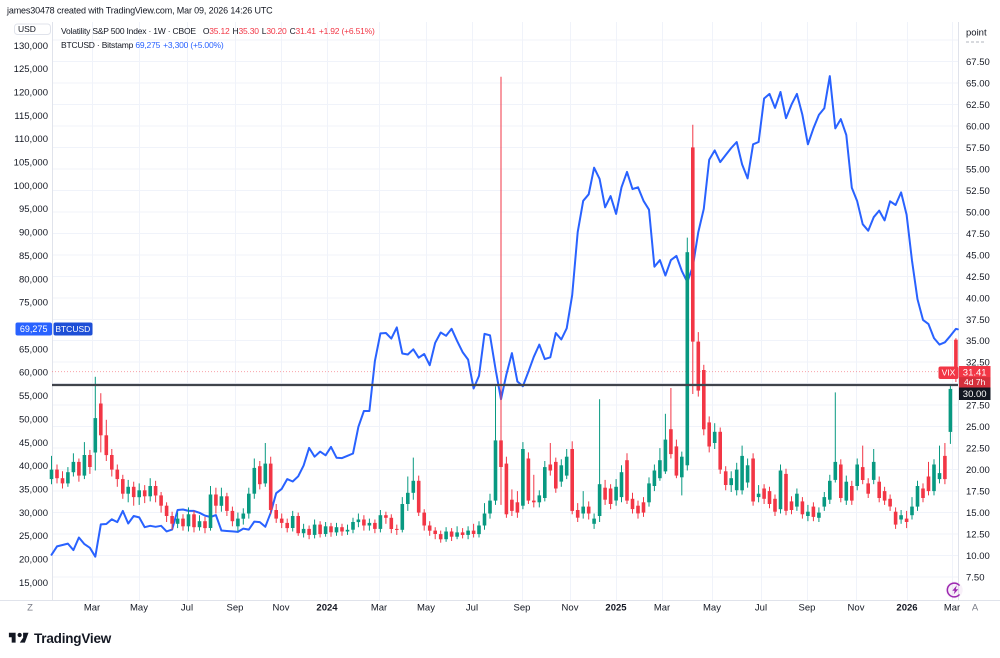 This screenshot has width=1000, height=658. Describe the element at coordinates (327, 608) in the screenshot. I see `svg-text: 2024` at that location.